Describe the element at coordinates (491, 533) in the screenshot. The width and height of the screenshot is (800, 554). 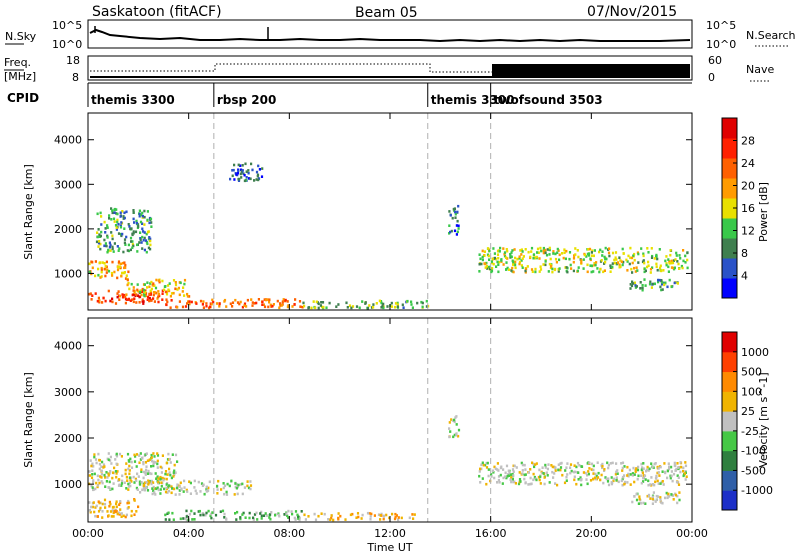
I see `x-tick-label: 16:00` at that location.